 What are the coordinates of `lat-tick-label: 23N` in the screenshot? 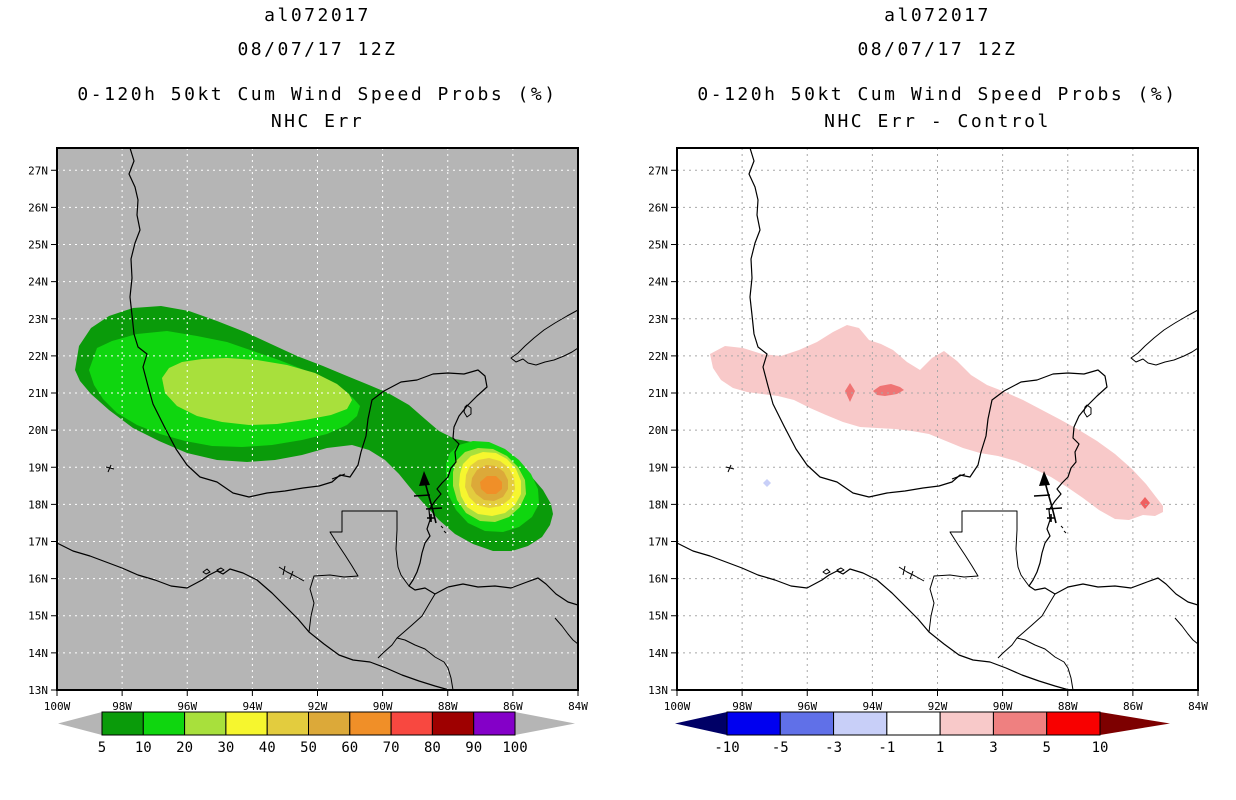 It's located at (38, 319).